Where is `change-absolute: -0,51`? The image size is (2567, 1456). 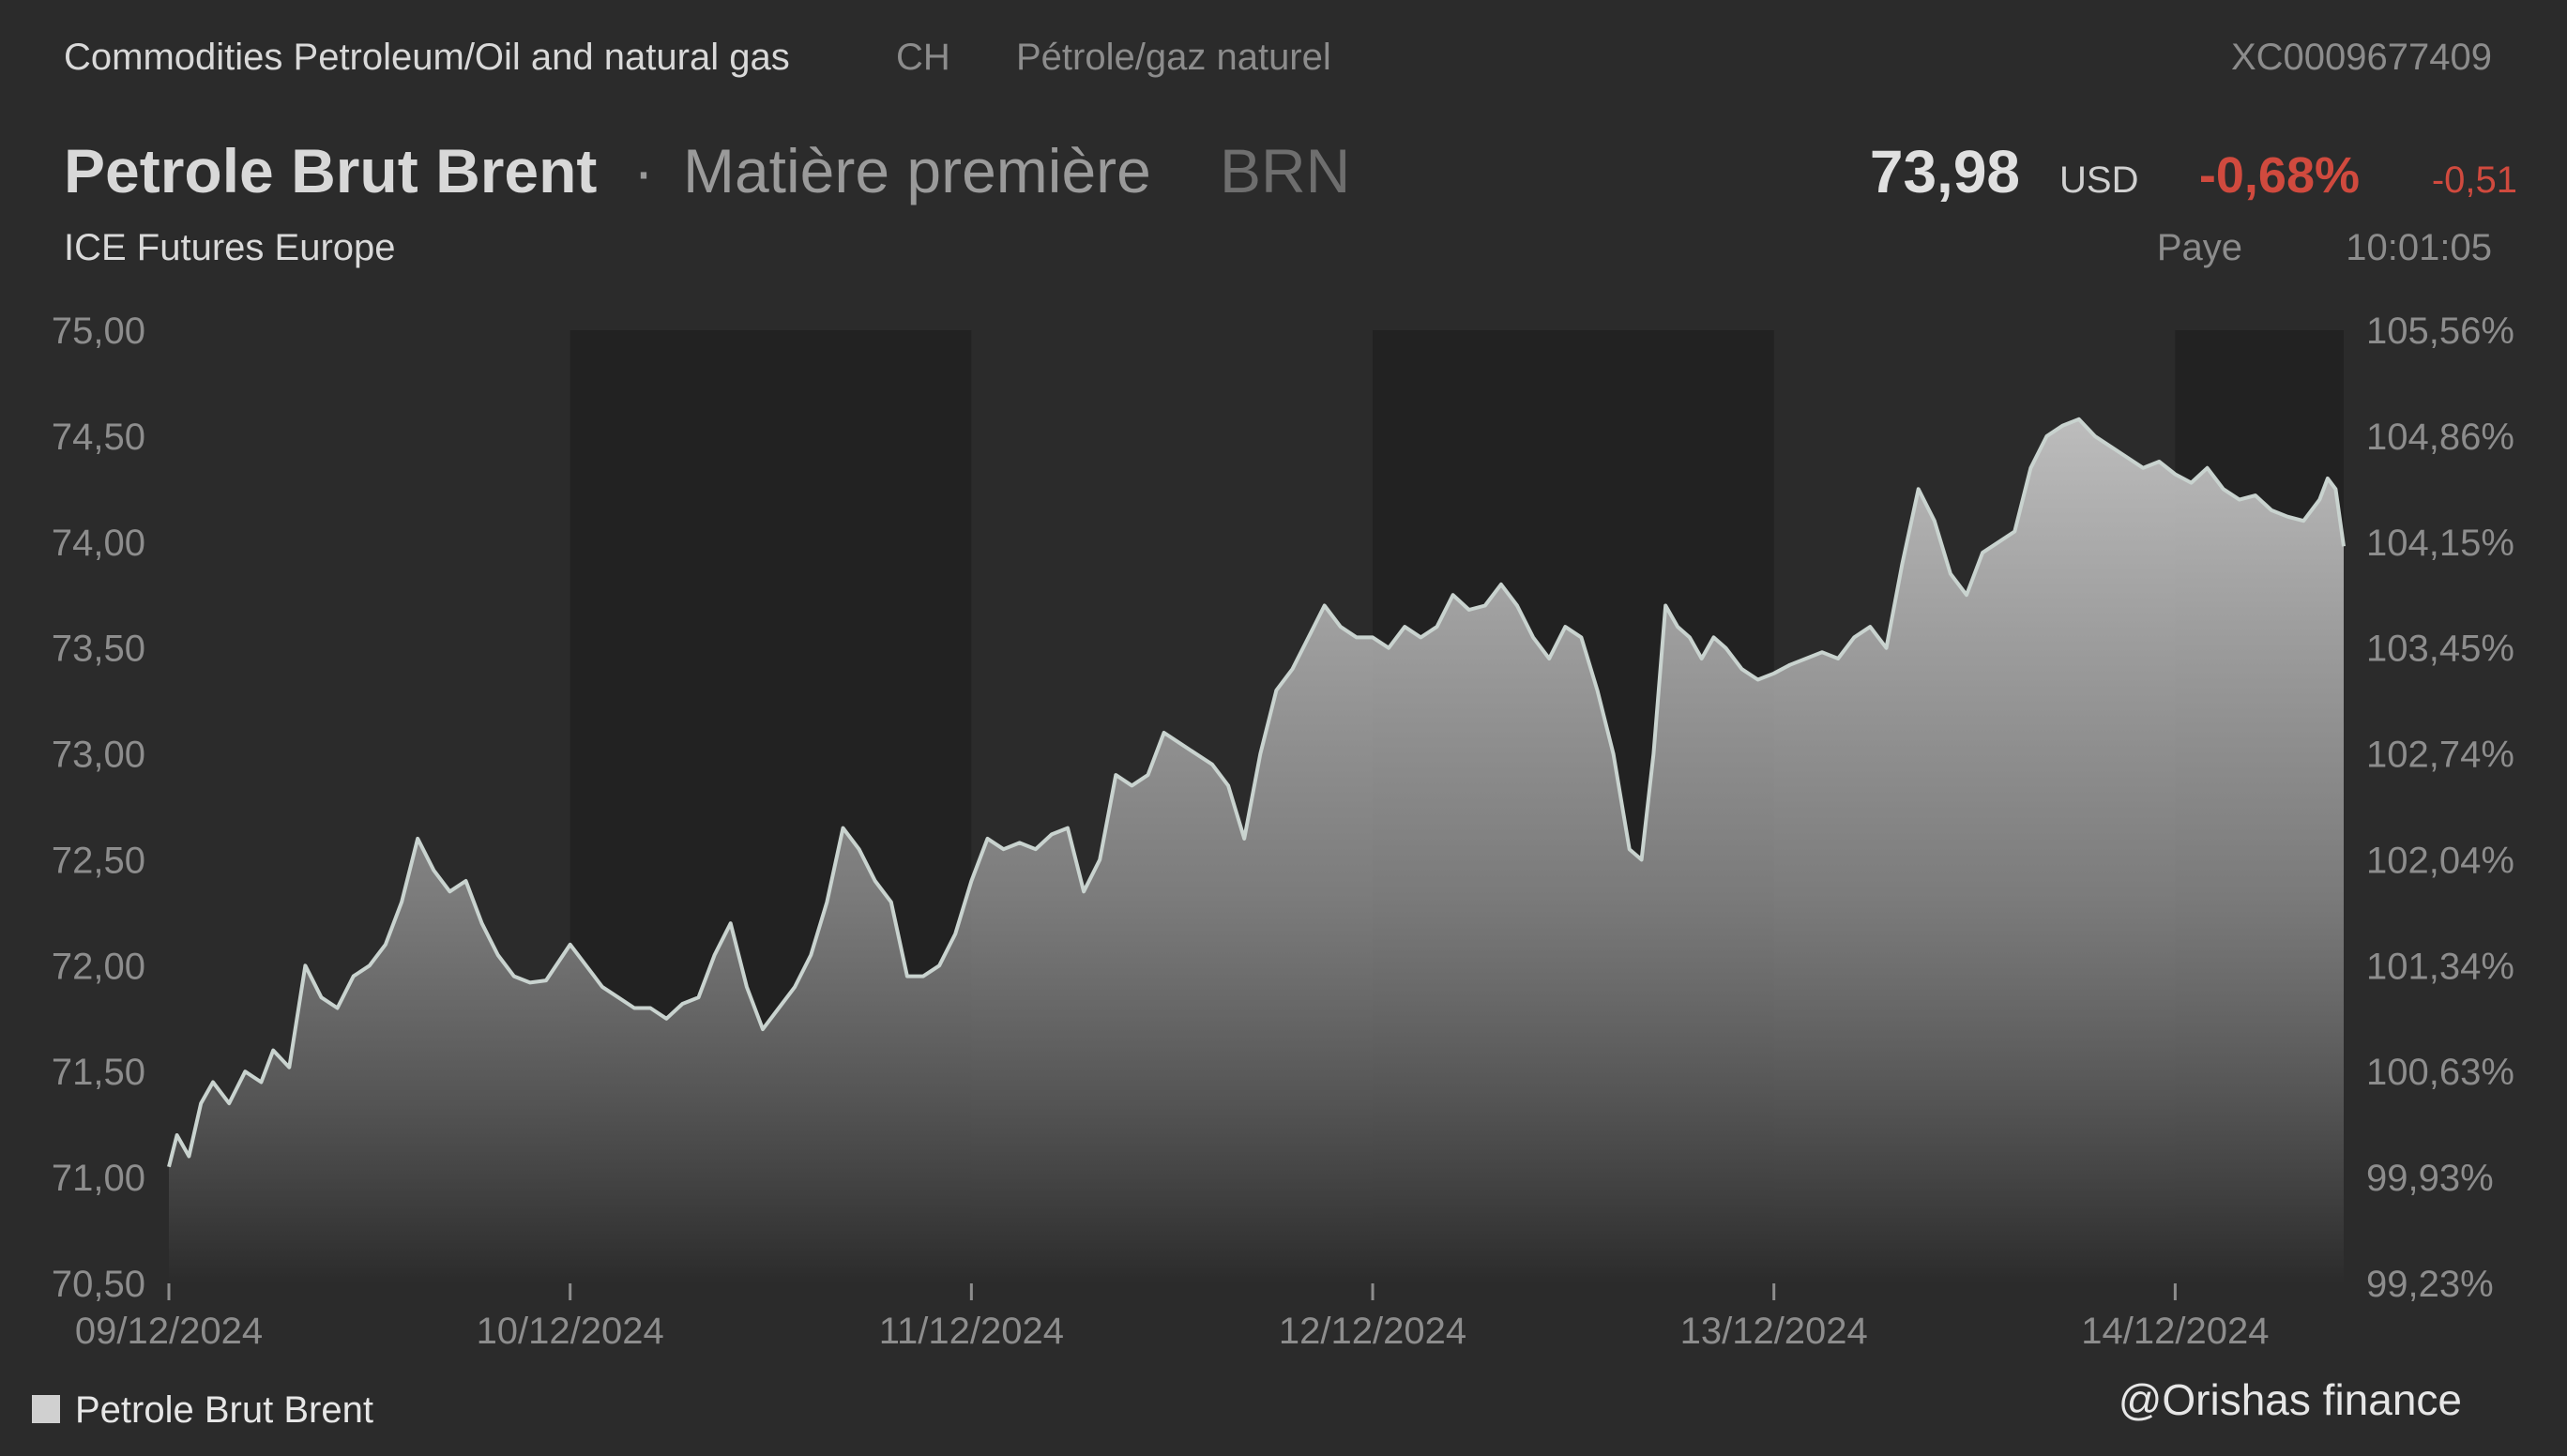
change-absolute: -0,51 is located at coordinates (2474, 180).